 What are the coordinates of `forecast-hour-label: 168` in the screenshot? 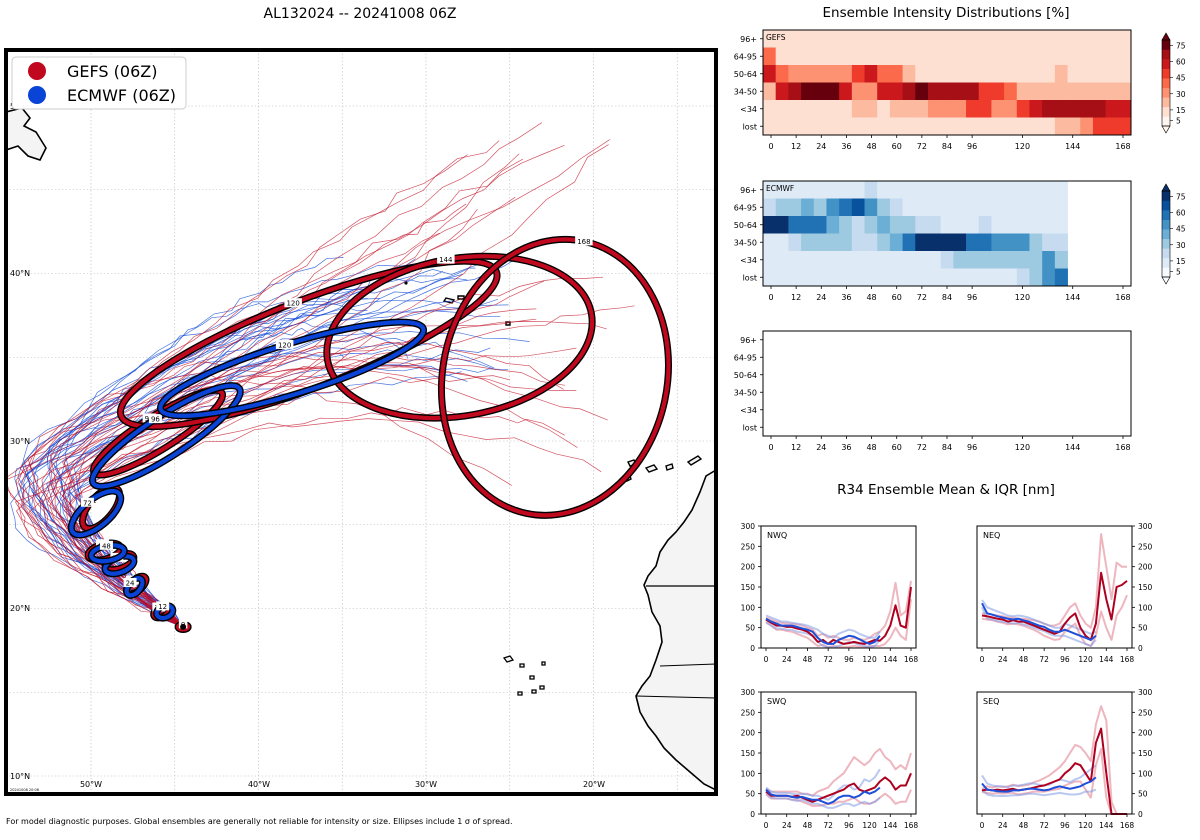 It's located at (583, 242).